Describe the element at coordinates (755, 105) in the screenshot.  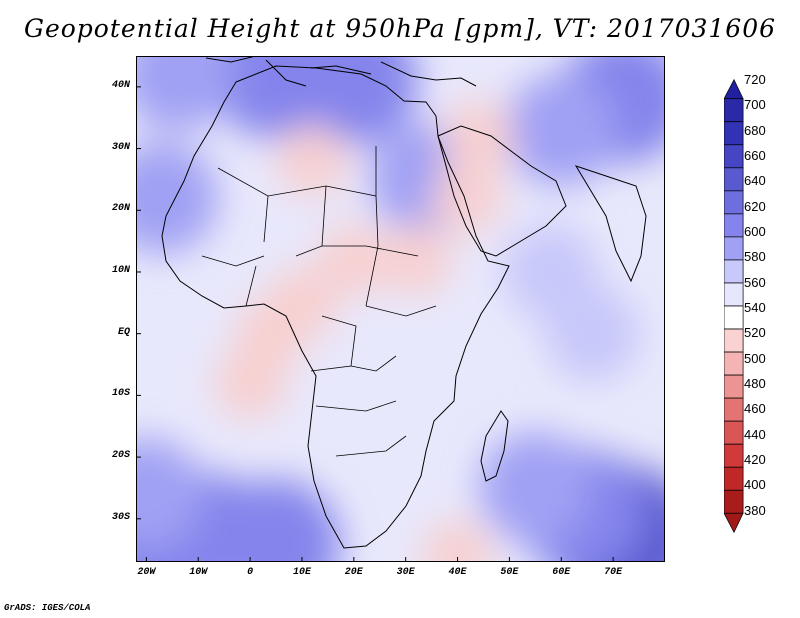
I see `colorbar-label: 700` at that location.